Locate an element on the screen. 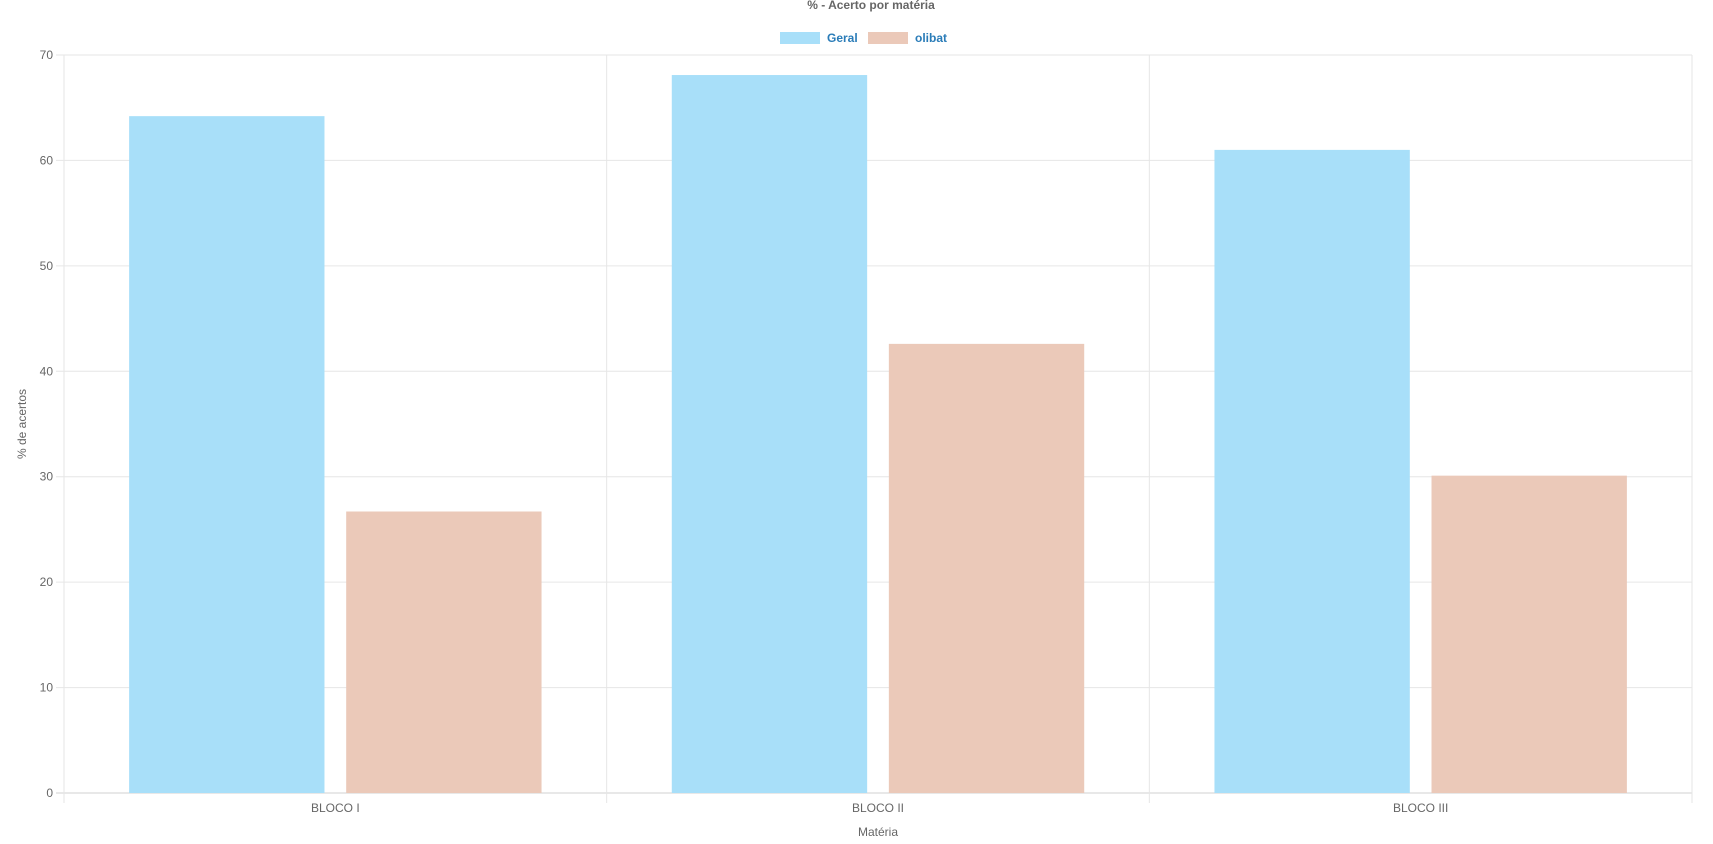 This screenshot has height=844, width=1713. legend-swatch-geral is located at coordinates (800, 38).